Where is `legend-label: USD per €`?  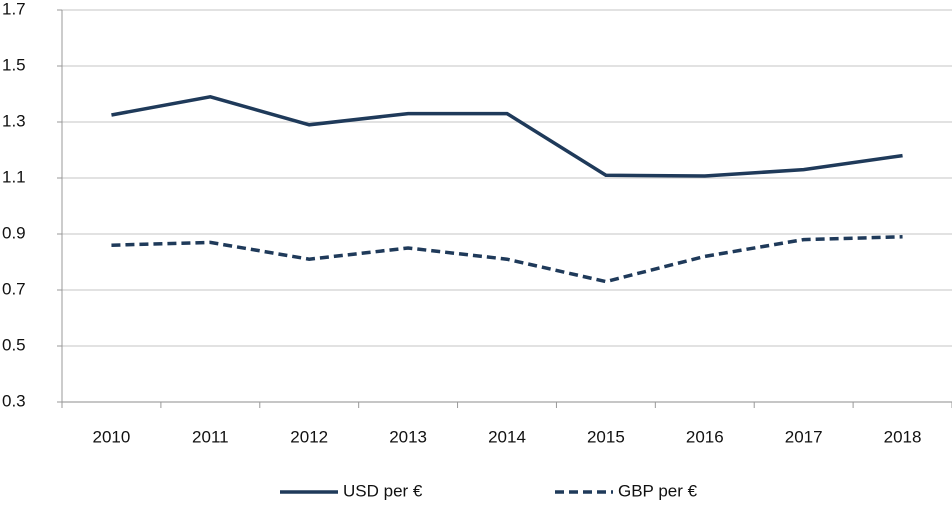 legend-label: USD per € is located at coordinates (383, 490).